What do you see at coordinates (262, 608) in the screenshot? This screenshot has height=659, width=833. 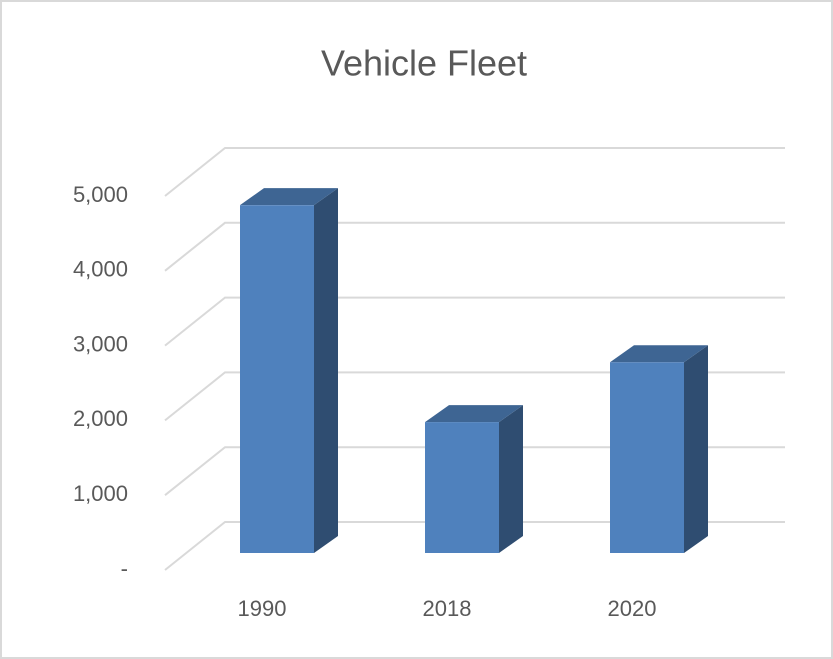 I see `x-tick-label: 1990` at bounding box center [262, 608].